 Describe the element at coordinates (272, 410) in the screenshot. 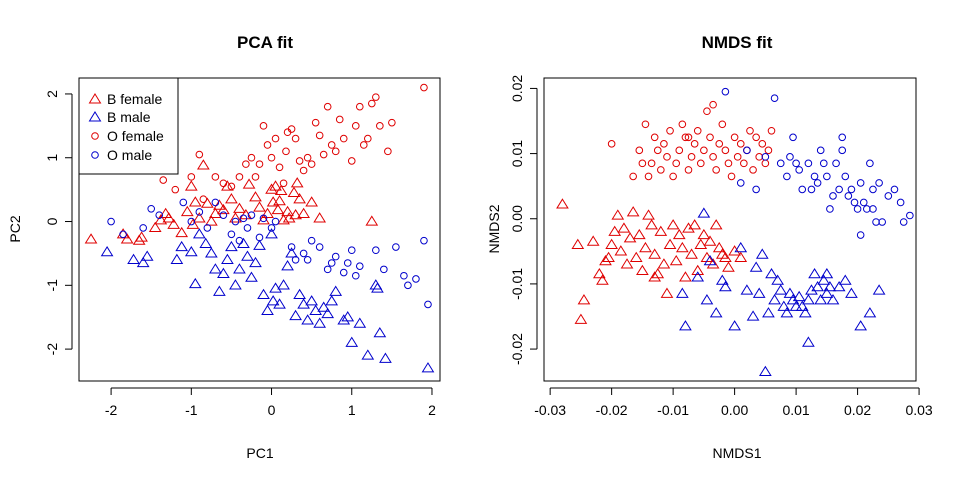

I see `pca-x-tick-label: 0` at that location.